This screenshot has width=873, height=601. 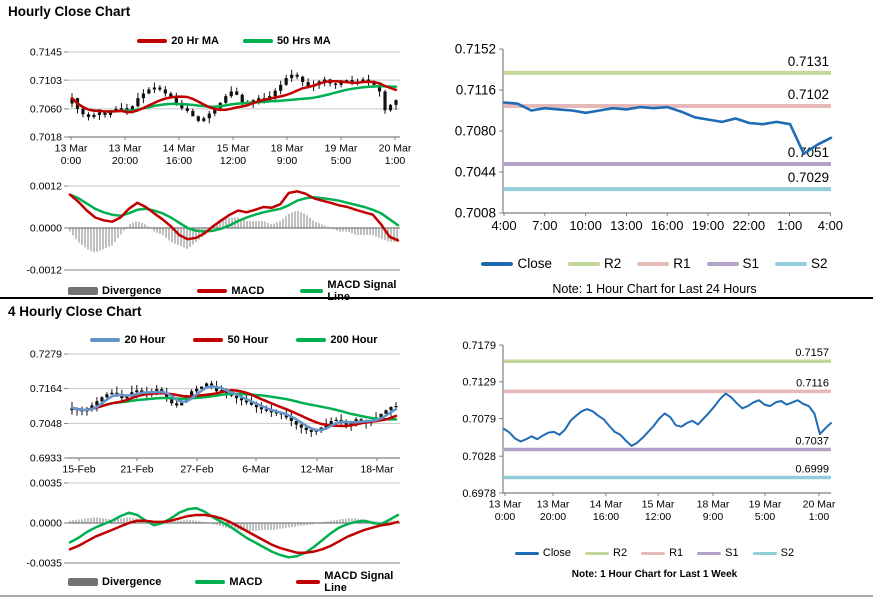 What do you see at coordinates (395, 161) in the screenshot?
I see `svg-text: 1:00` at bounding box center [395, 161].